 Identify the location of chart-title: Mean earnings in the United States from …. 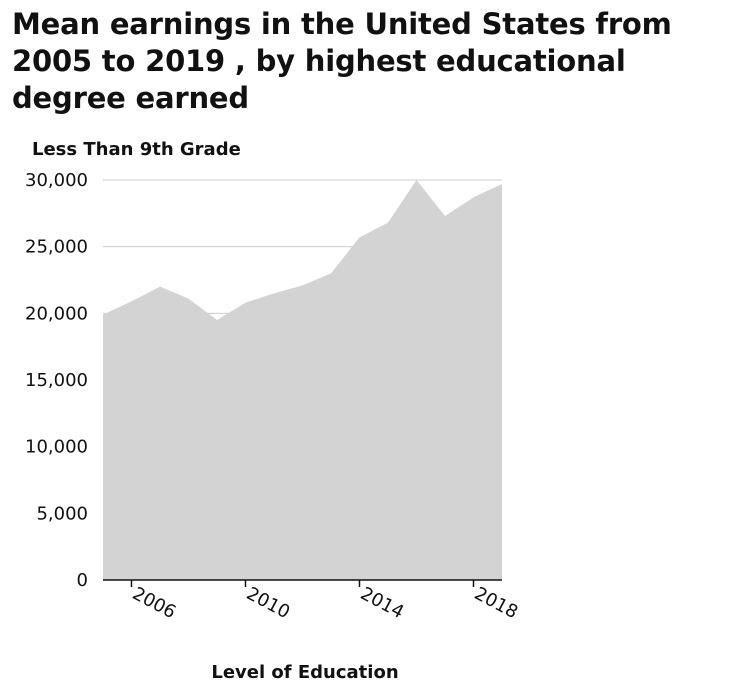
(342, 61).